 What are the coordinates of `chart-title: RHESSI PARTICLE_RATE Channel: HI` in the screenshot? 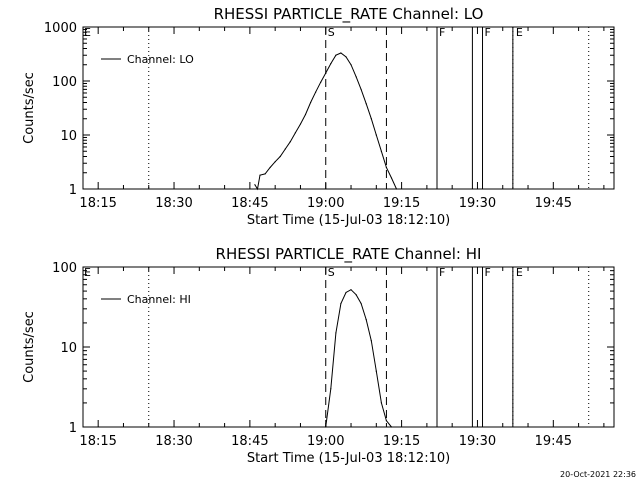 It's located at (349, 254).